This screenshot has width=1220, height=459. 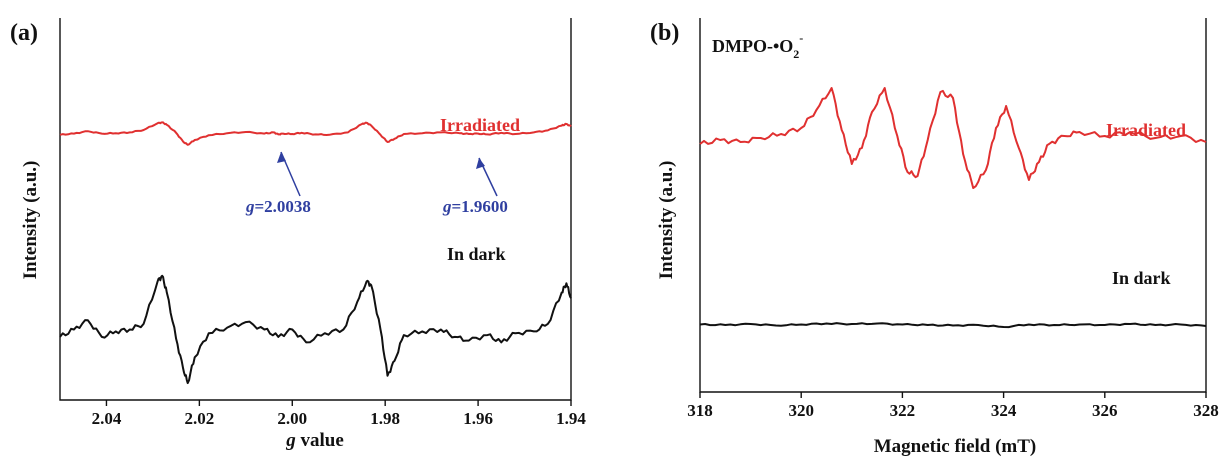 What do you see at coordinates (700, 410) in the screenshot?
I see `xtick-label-b-0: 318` at bounding box center [700, 410].